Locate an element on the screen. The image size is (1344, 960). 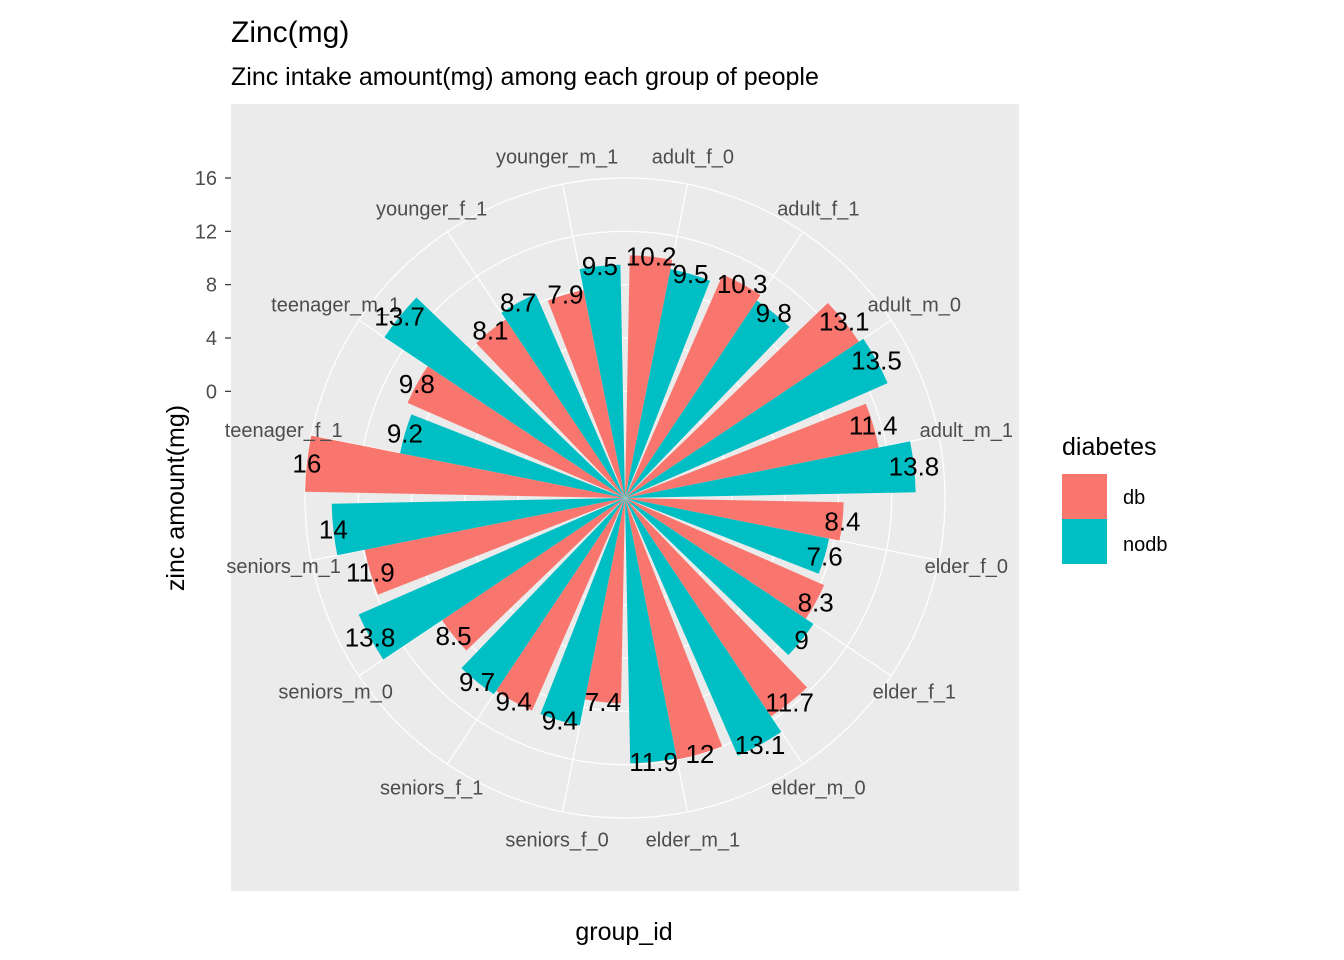
category-label-elder_m_1: elder_m_1 is located at coordinates (693, 840).